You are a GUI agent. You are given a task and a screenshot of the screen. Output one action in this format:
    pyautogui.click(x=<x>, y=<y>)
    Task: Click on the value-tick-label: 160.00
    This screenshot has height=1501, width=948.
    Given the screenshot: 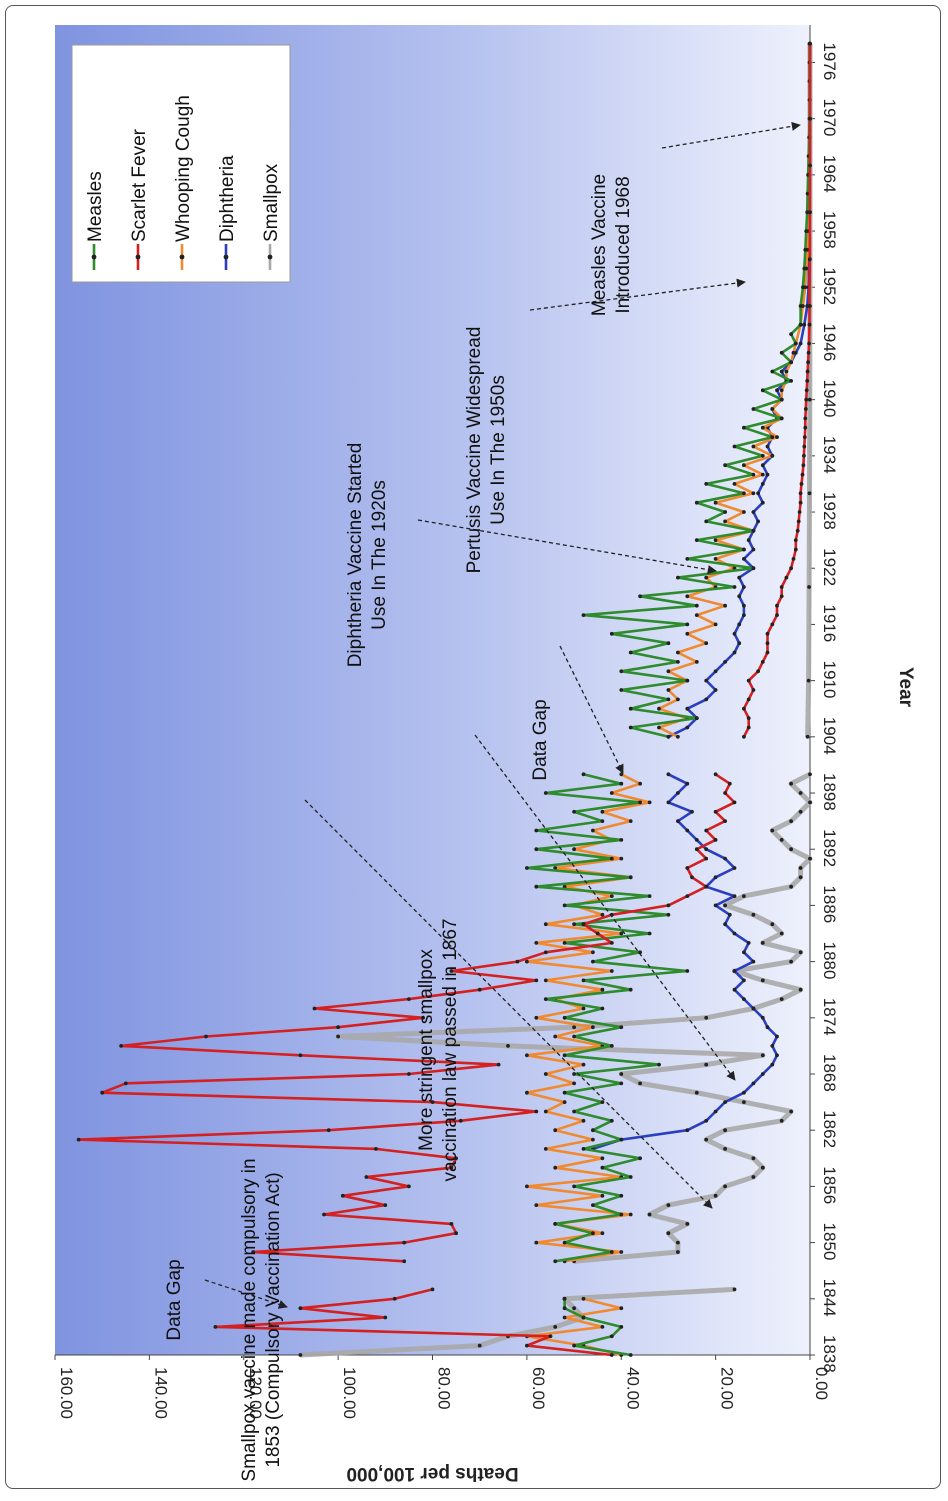 What is the action you would take?
    pyautogui.click(x=66, y=1393)
    